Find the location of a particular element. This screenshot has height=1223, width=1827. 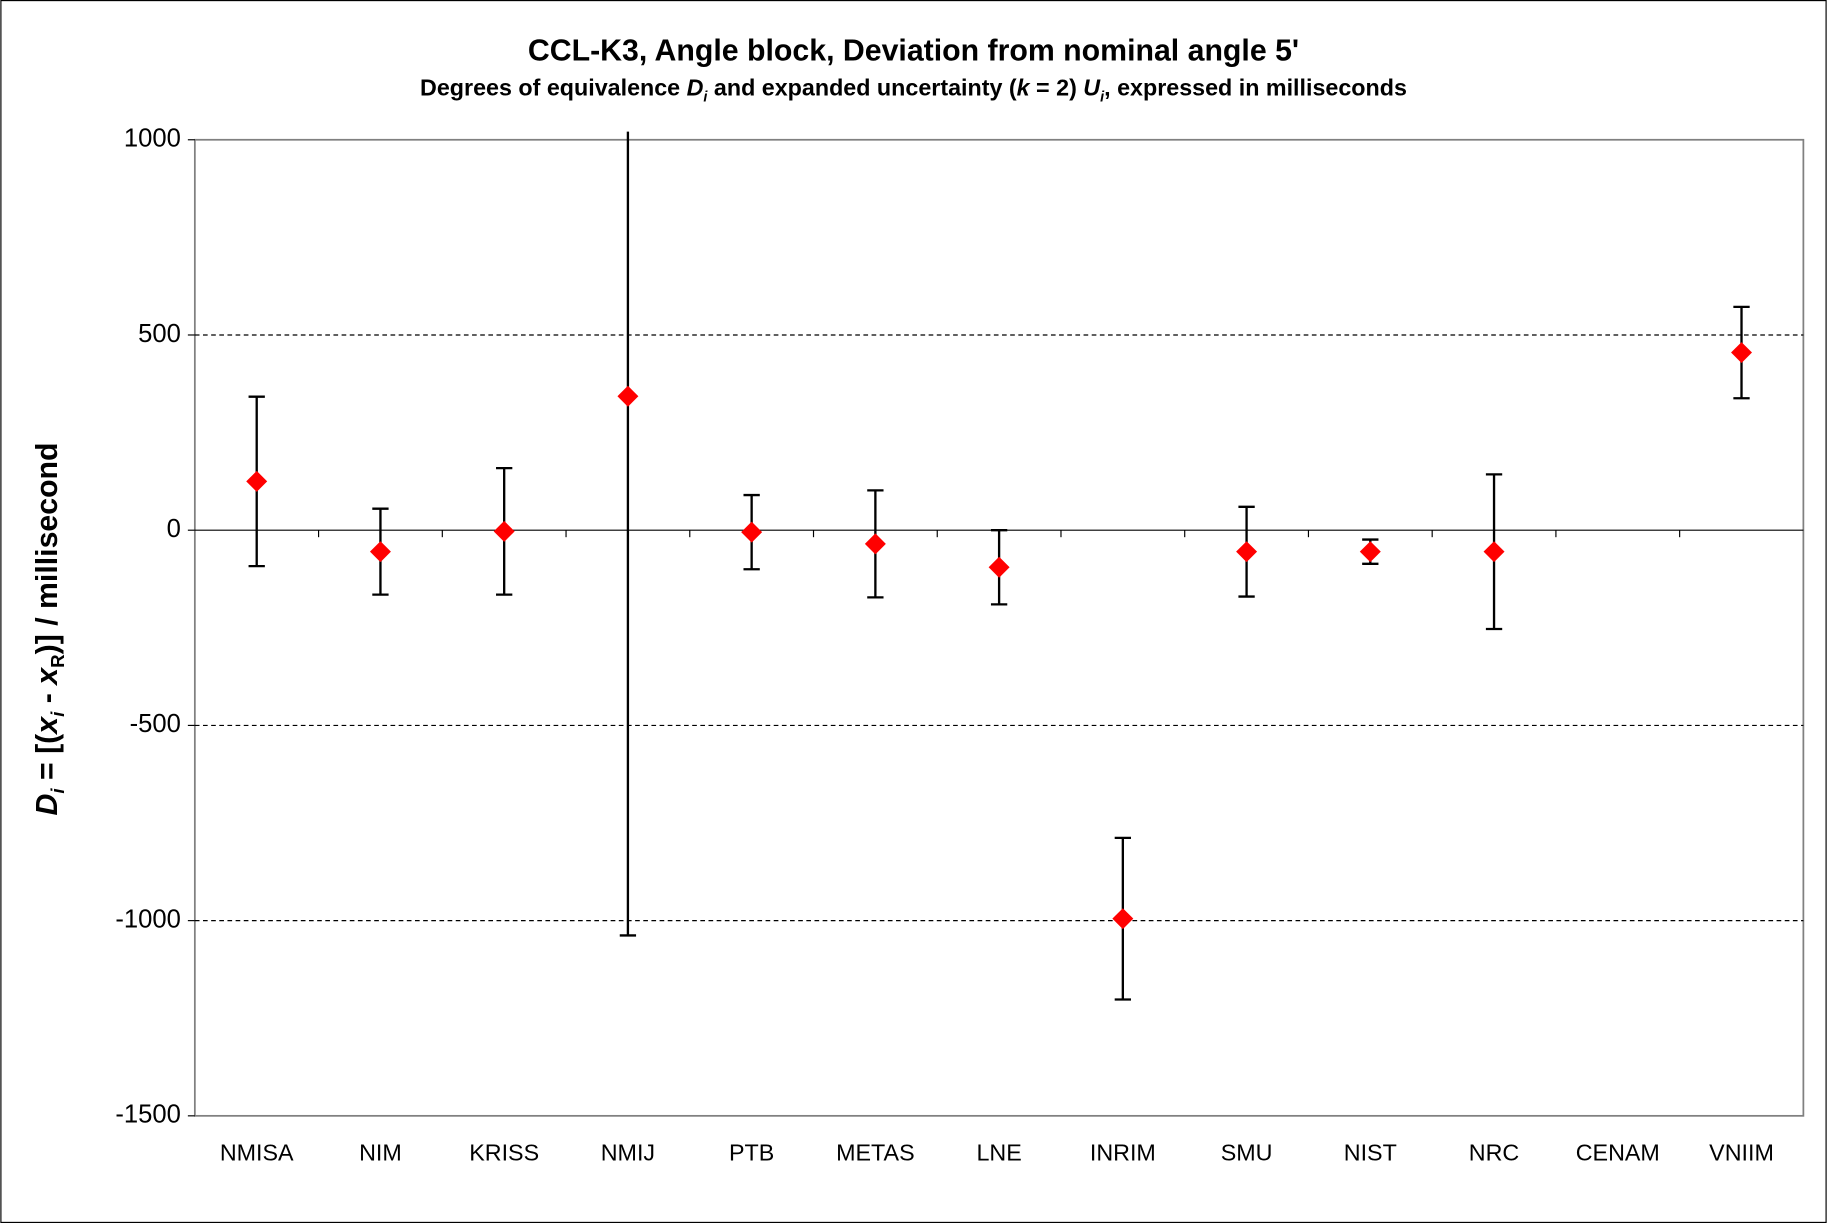

x-tick-label: INRIM is located at coordinates (1123, 1152).